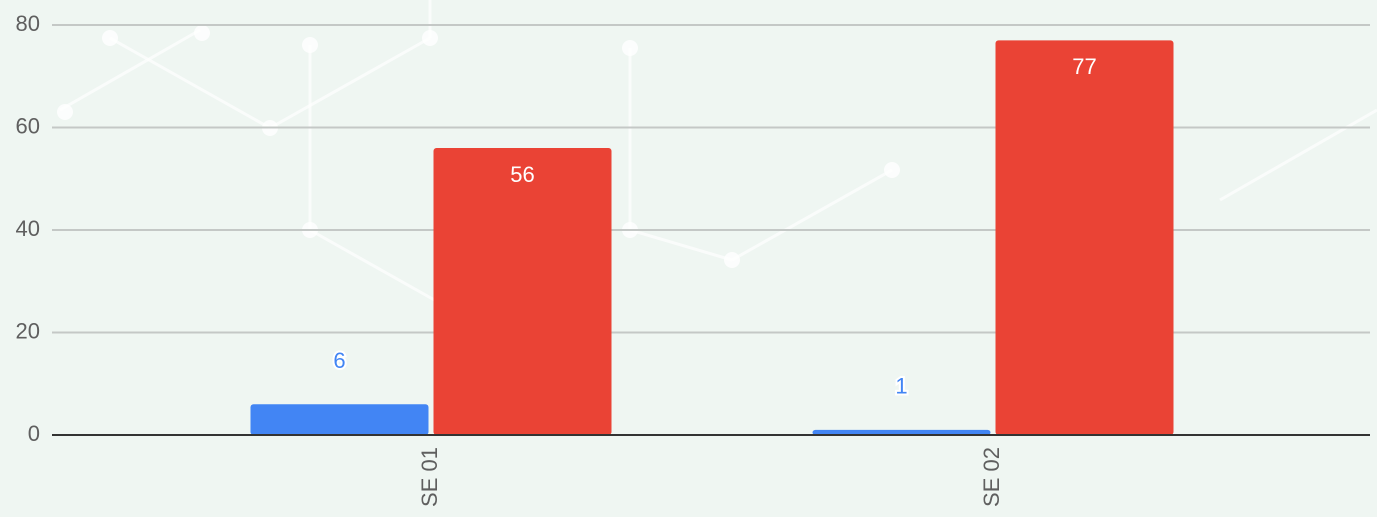 The image size is (1377, 517). What do you see at coordinates (28, 23) in the screenshot?
I see `y-tick-label: 80` at bounding box center [28, 23].